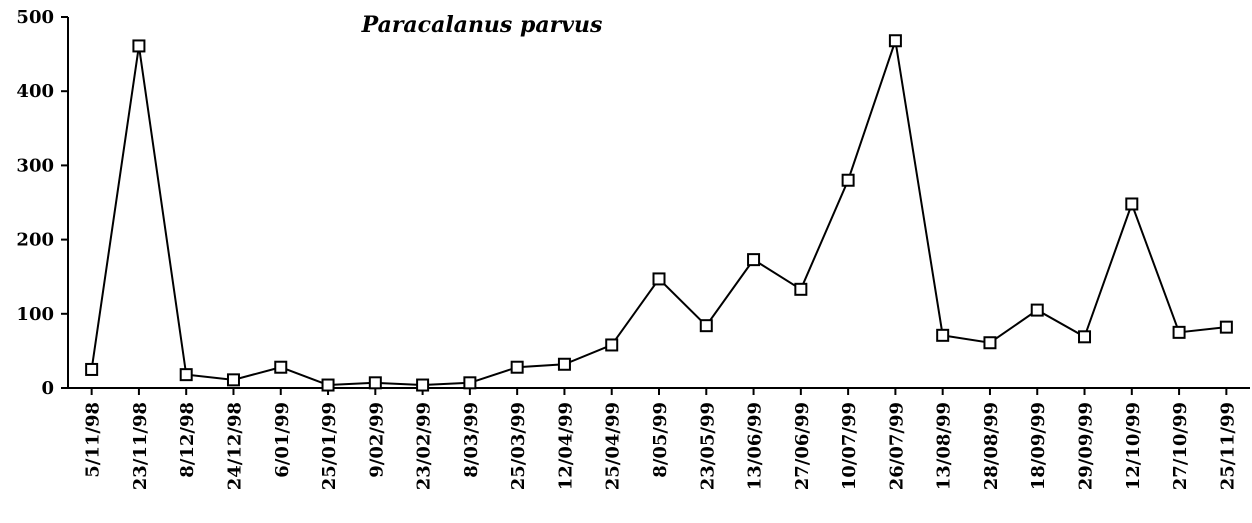  What do you see at coordinates (1086, 446) in the screenshot?
I see `x-tick-label: 29/09/99` at bounding box center [1086, 446].